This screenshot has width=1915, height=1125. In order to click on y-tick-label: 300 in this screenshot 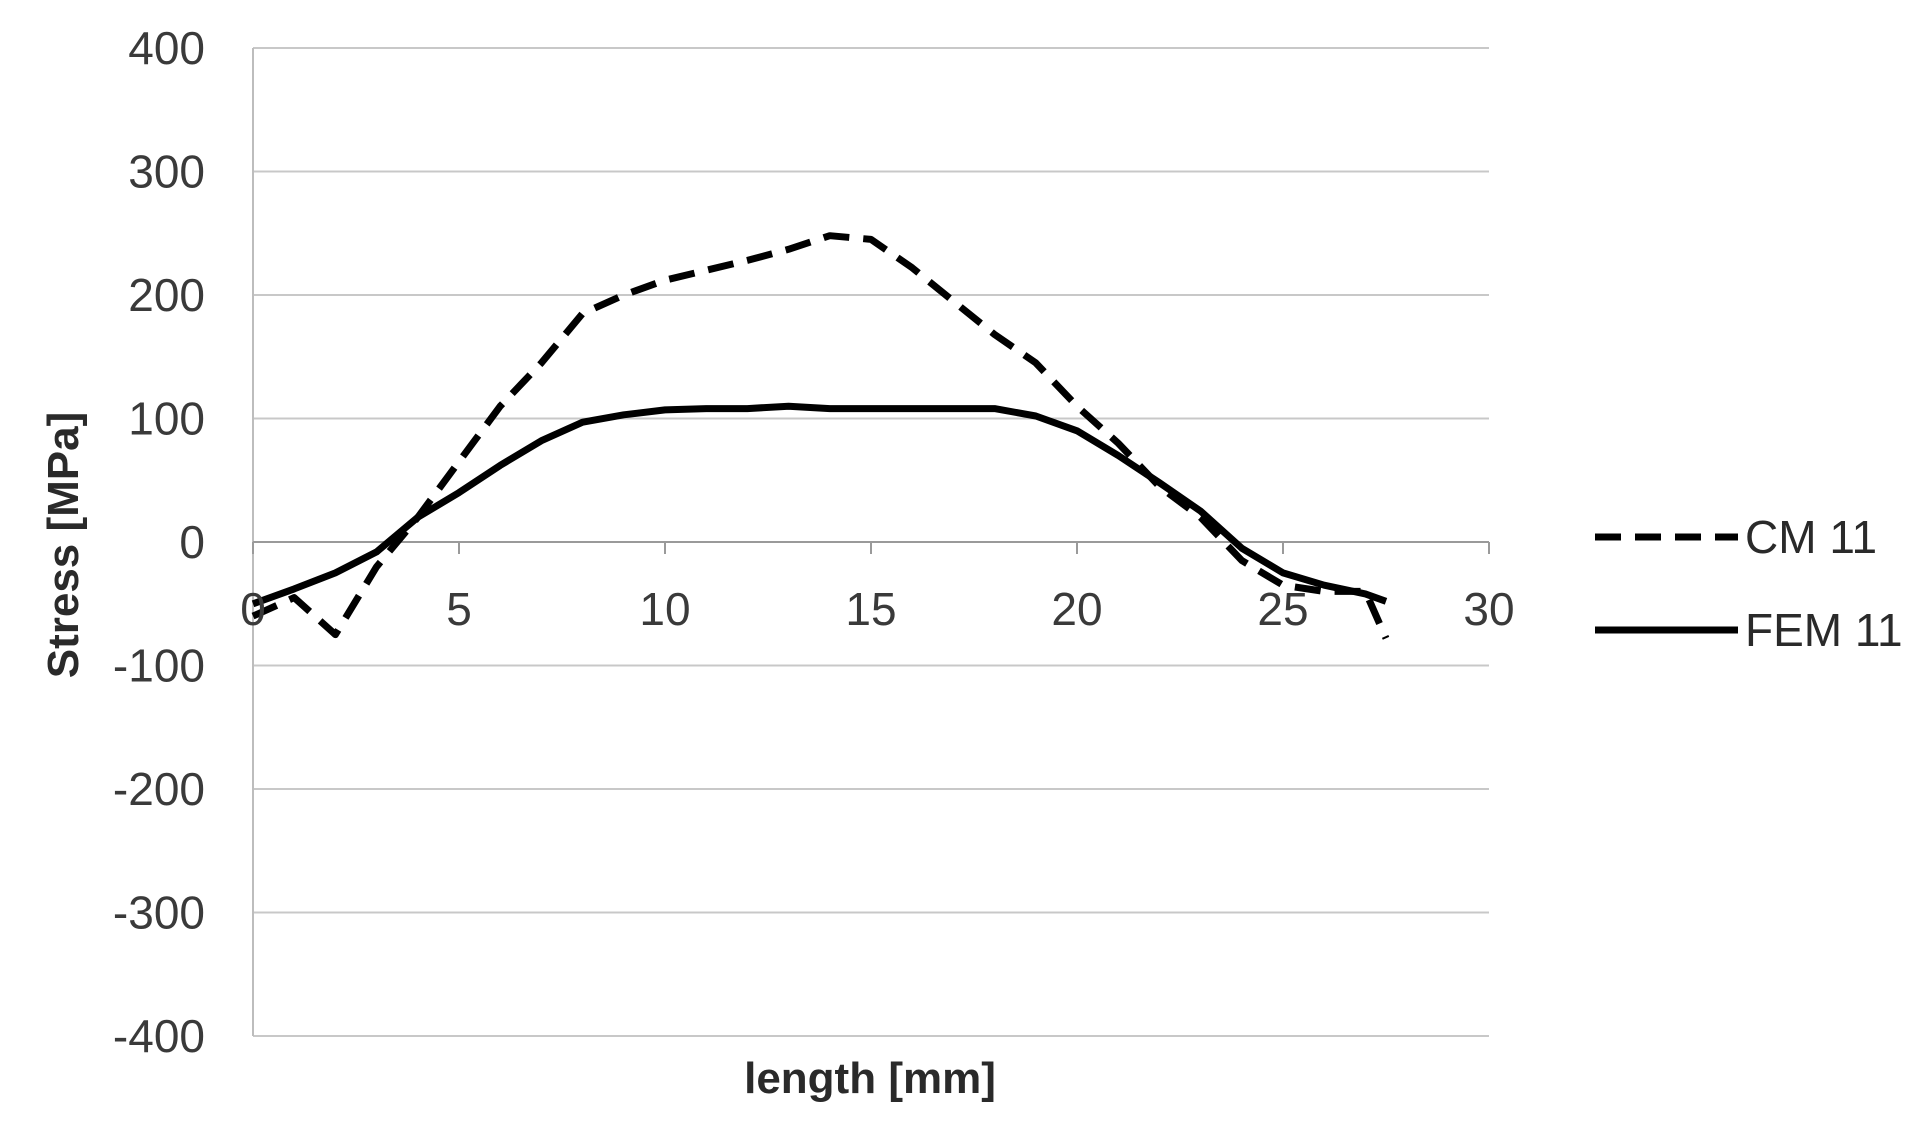, I will do `click(166, 172)`.